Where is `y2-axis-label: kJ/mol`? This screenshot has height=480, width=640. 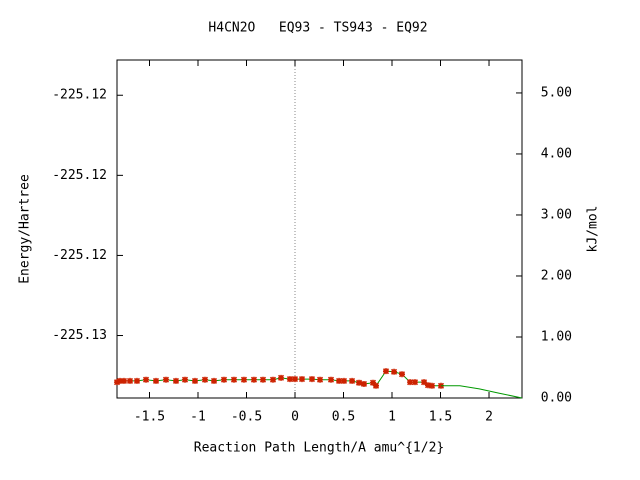
y2-axis-label: kJ/mol is located at coordinates (593, 229).